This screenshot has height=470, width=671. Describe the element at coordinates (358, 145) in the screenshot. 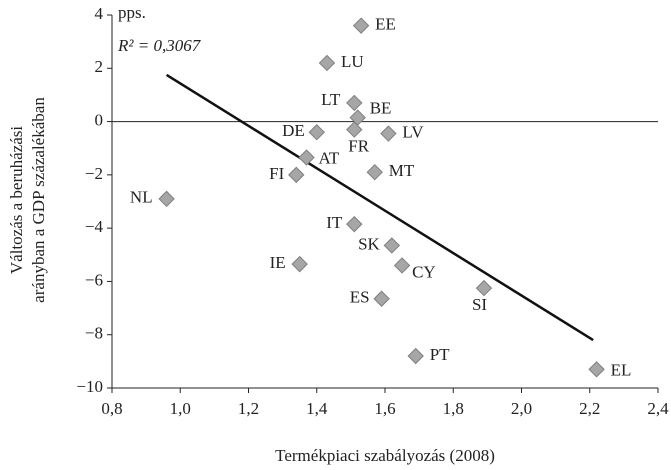

I see `point-label: FR` at that location.